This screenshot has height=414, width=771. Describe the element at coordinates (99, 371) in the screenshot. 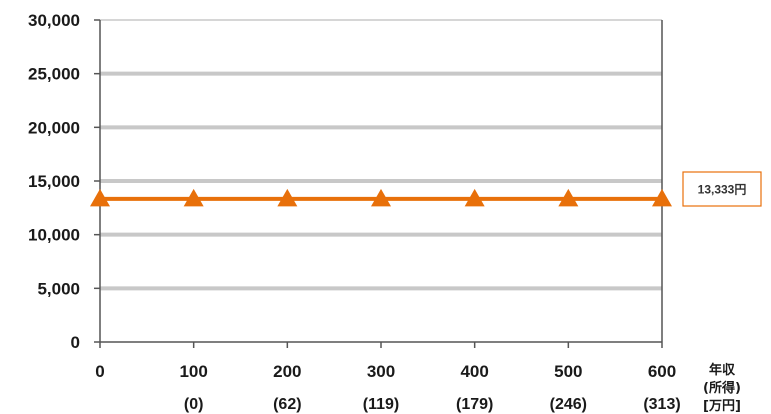

I see `x-tick-label: 0` at that location.